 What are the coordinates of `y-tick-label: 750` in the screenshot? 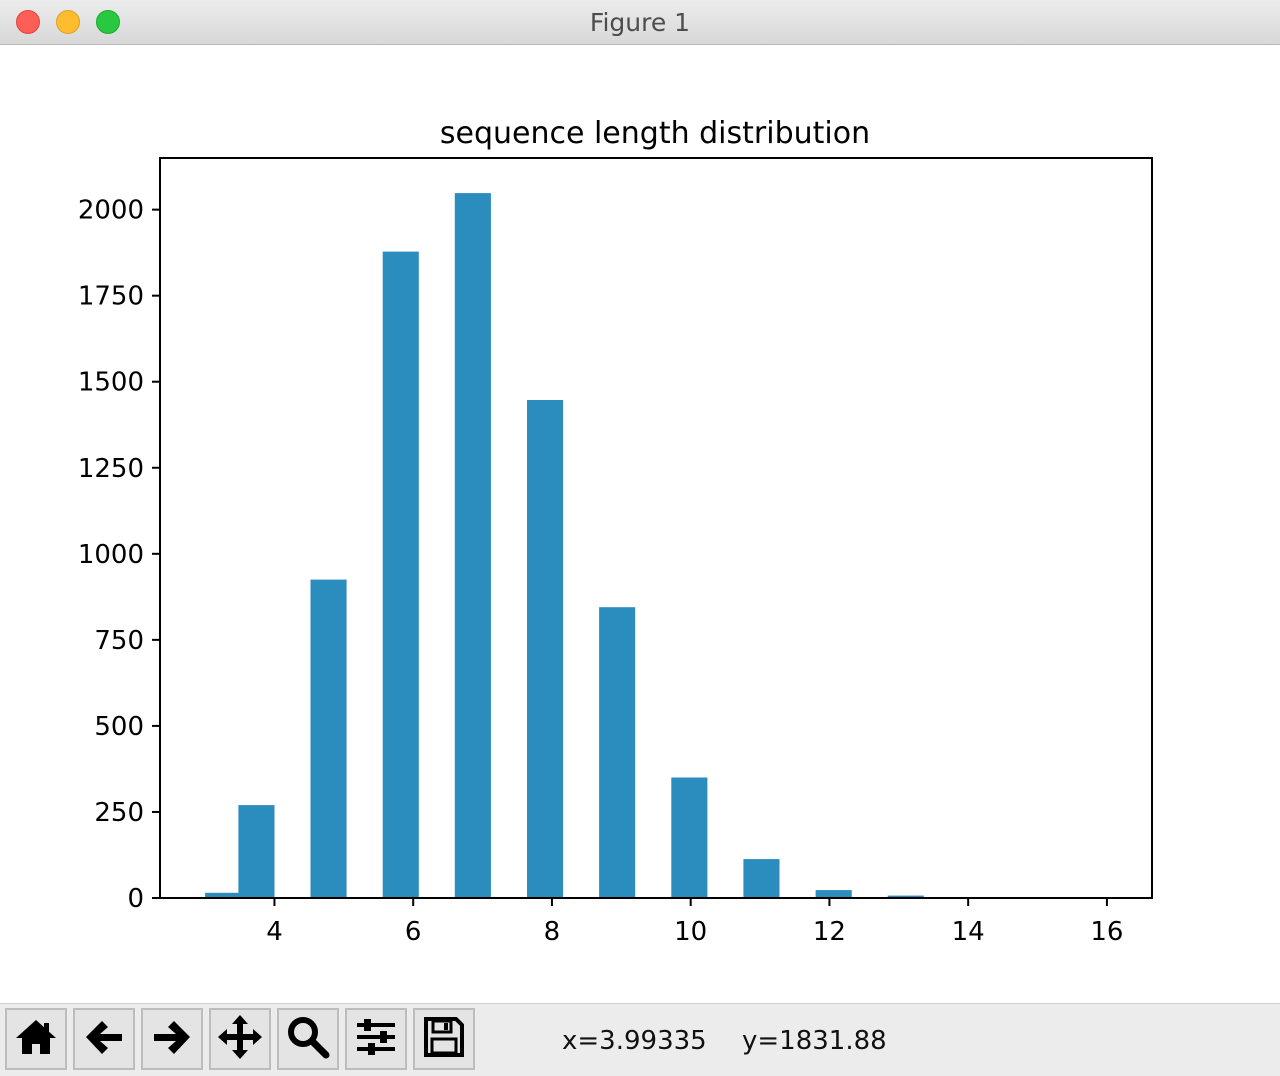 It's located at (119, 641).